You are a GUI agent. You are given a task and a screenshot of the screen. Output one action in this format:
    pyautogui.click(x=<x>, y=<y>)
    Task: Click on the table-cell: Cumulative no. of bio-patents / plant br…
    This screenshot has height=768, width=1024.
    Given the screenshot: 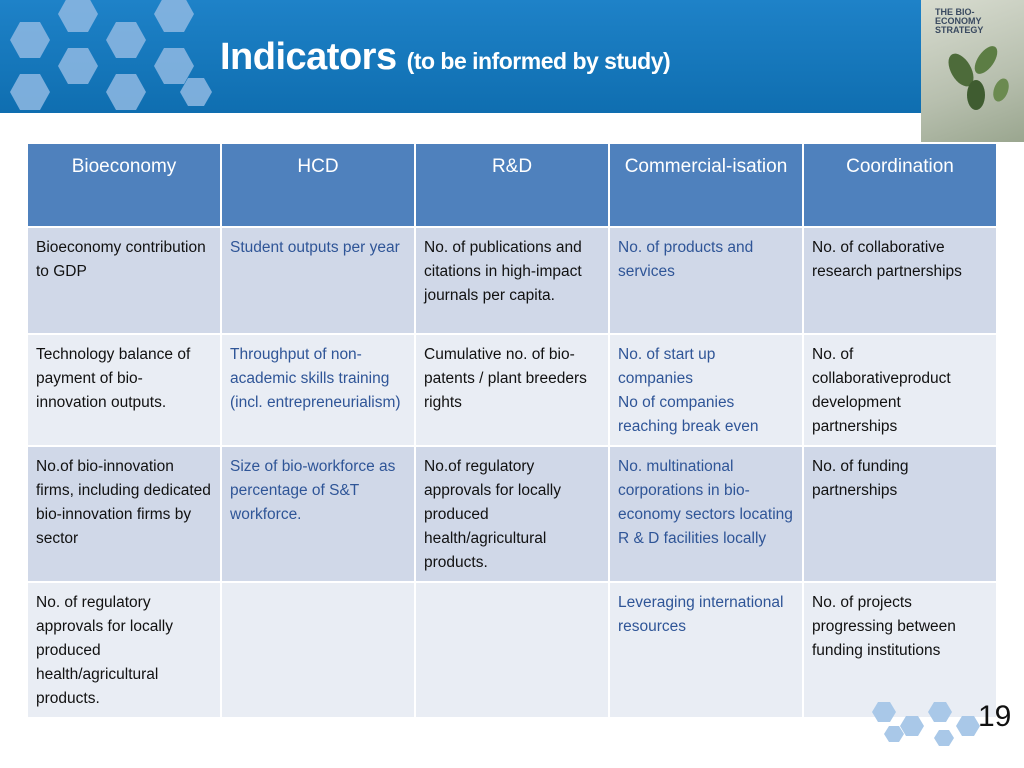 What is the action you would take?
    pyautogui.click(x=512, y=390)
    